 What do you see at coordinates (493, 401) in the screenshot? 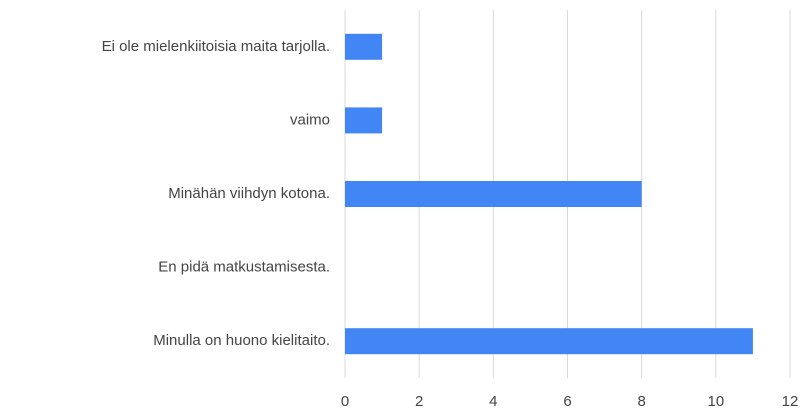
I see `x-tick-label: 4` at bounding box center [493, 401].